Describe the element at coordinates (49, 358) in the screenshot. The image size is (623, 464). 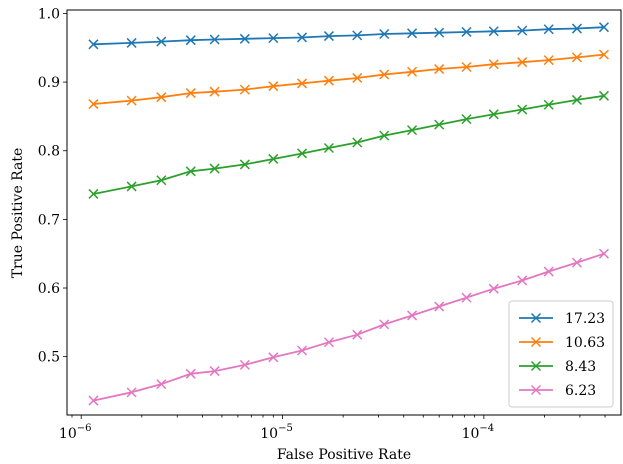
I see `y-tick-label: 0.5` at that location.